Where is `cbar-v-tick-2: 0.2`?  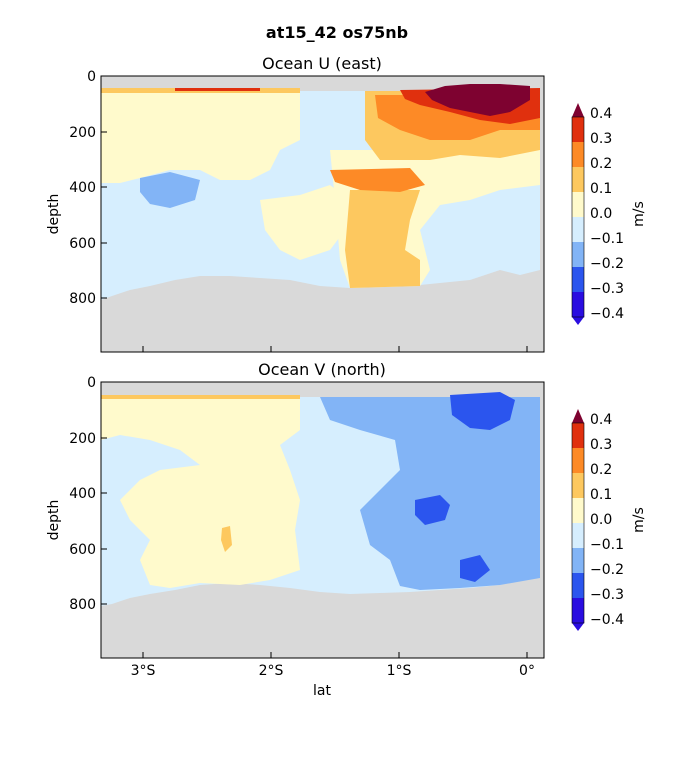
cbar-v-tick-2: 0.2 is located at coordinates (601, 470).